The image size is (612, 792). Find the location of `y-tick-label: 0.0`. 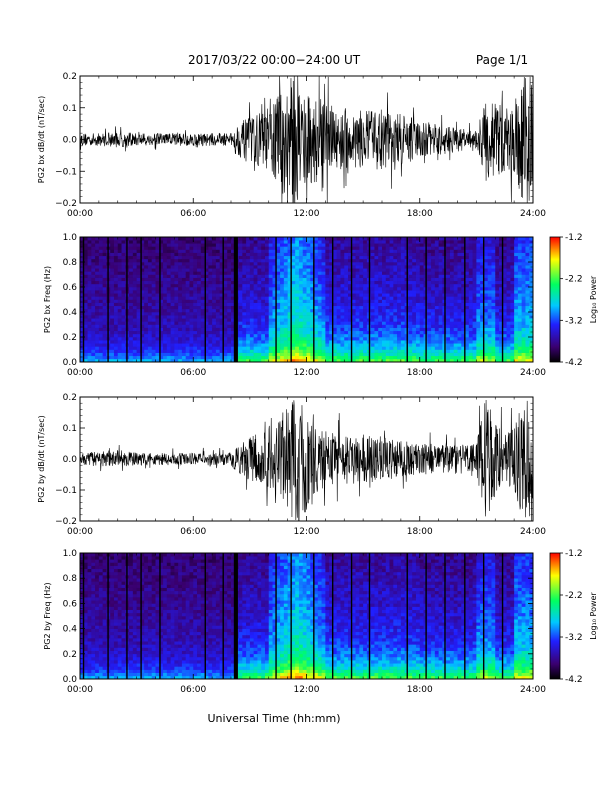

y-tick-label: 0.0 is located at coordinates (70, 141).